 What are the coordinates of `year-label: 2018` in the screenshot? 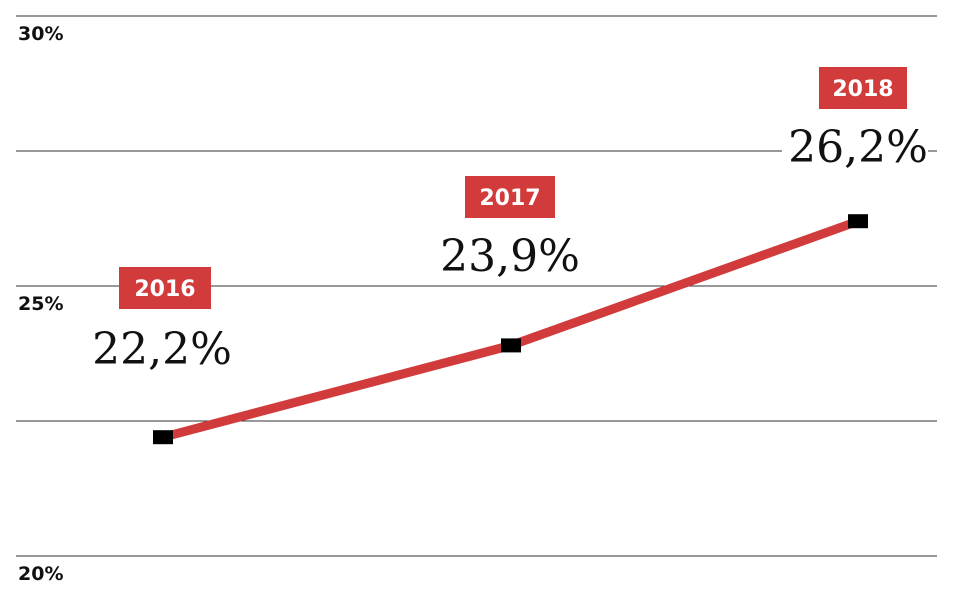 It's located at (862, 89).